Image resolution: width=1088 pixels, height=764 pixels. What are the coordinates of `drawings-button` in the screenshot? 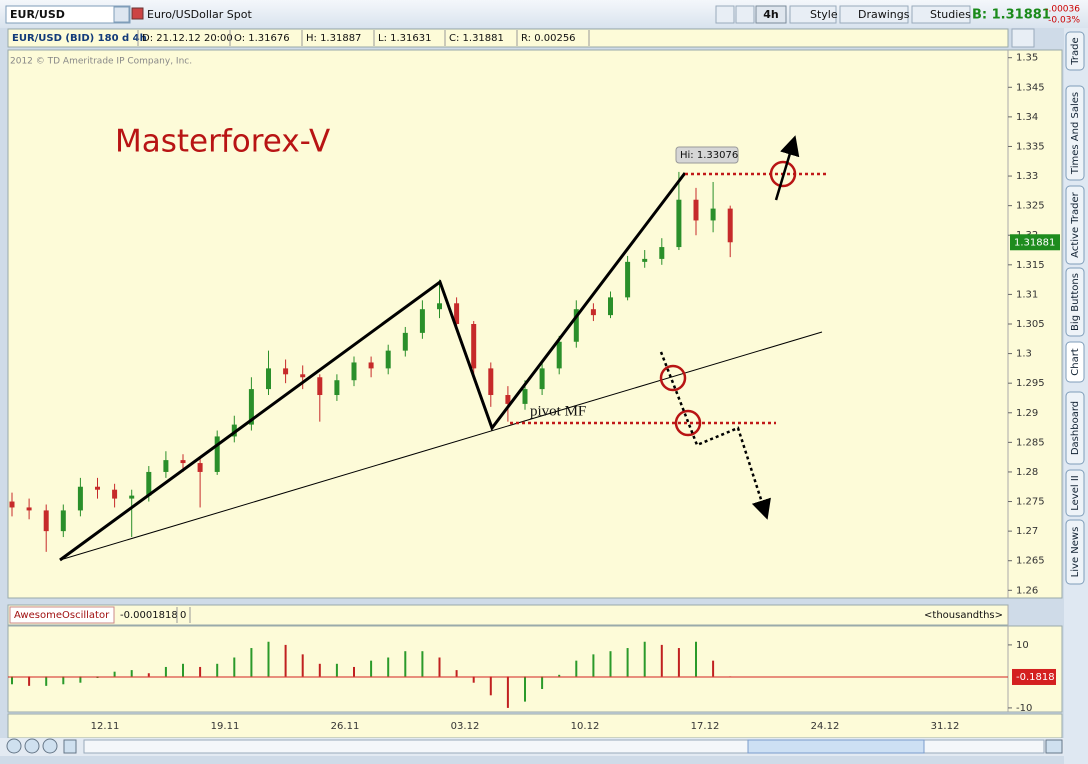 It's located at (874, 14).